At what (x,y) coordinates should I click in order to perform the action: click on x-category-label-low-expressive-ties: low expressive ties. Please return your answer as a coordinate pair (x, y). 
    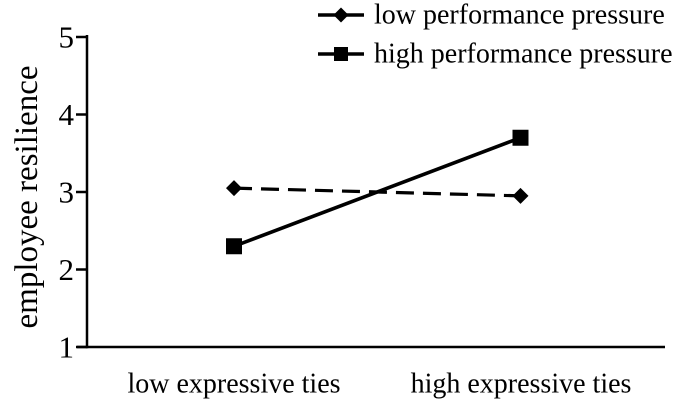
    Looking at the image, I should click on (233, 384).